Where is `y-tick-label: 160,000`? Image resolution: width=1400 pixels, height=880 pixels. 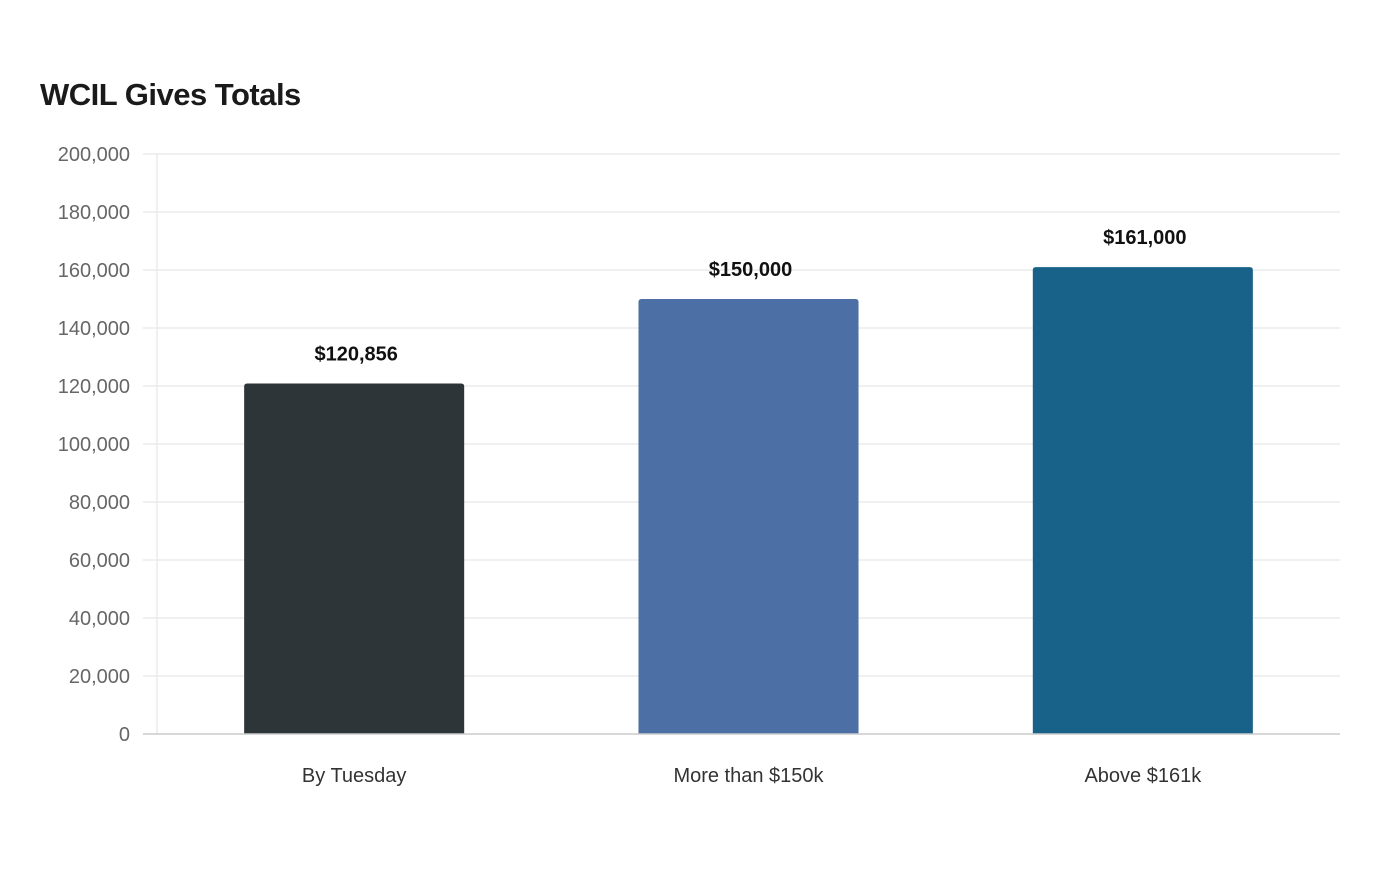
y-tick-label: 160,000 is located at coordinates (94, 271).